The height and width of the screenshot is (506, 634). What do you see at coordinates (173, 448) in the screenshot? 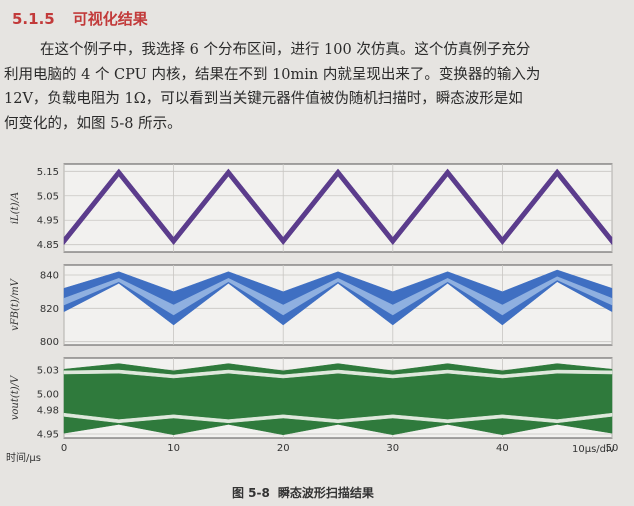
I see `x-tick-label: 10` at bounding box center [173, 448].